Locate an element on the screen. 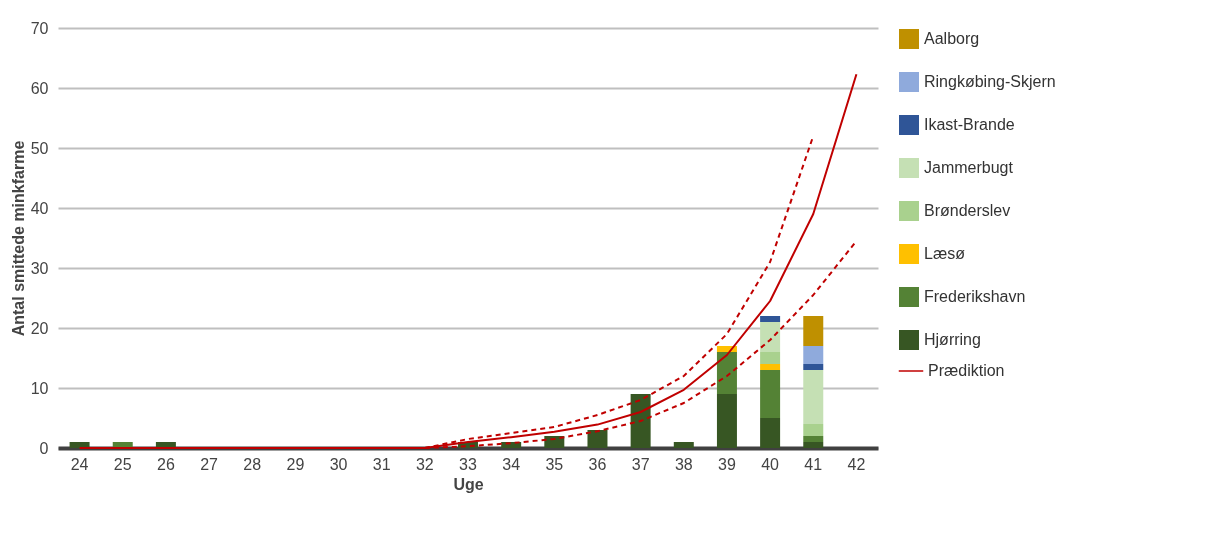 The height and width of the screenshot is (549, 1228). legend-label: Frederikshavn is located at coordinates (975, 296).